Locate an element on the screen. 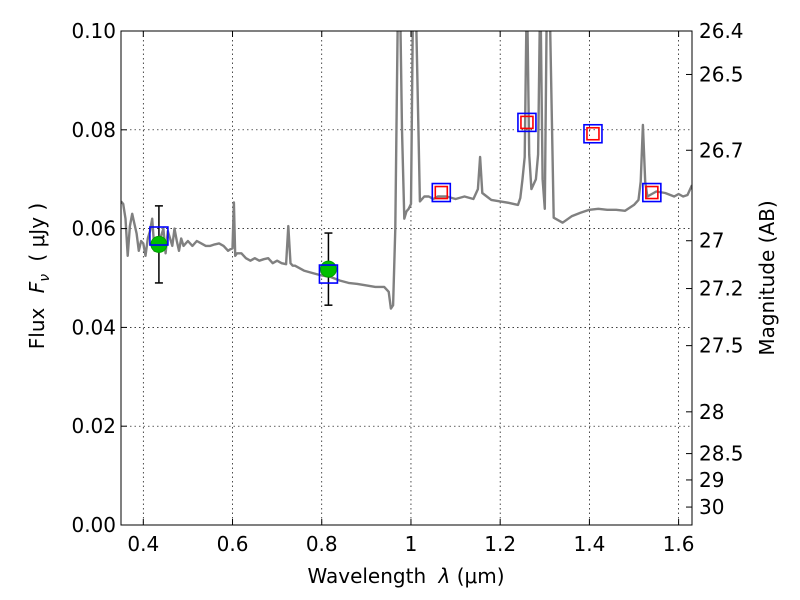  x-tick-label: 0.8 is located at coordinates (322, 544).